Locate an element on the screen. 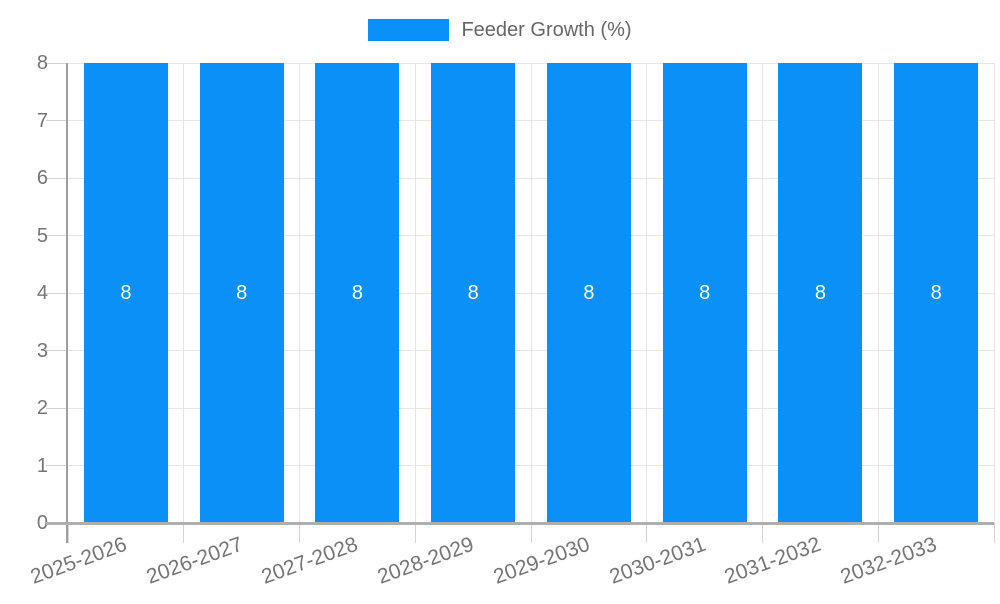 This screenshot has height=604, width=1000. y-tick-label: 3 is located at coordinates (42, 350).